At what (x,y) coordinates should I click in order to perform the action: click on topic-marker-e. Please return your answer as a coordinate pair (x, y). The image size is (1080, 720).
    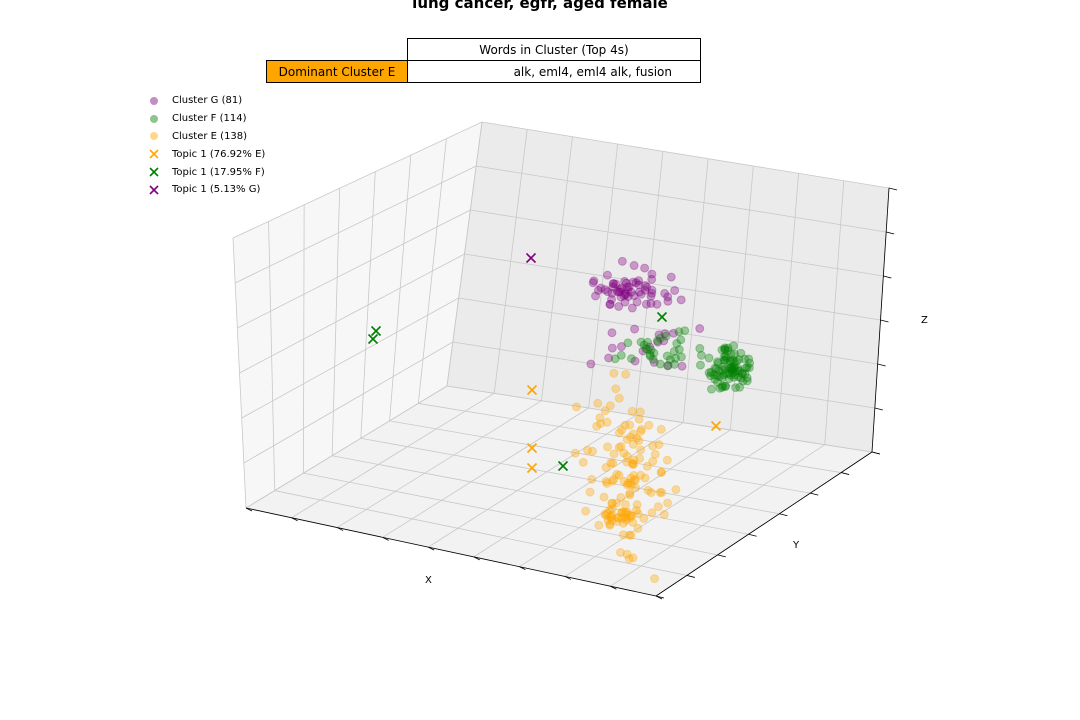
    Looking at the image, I should click on (532, 468).